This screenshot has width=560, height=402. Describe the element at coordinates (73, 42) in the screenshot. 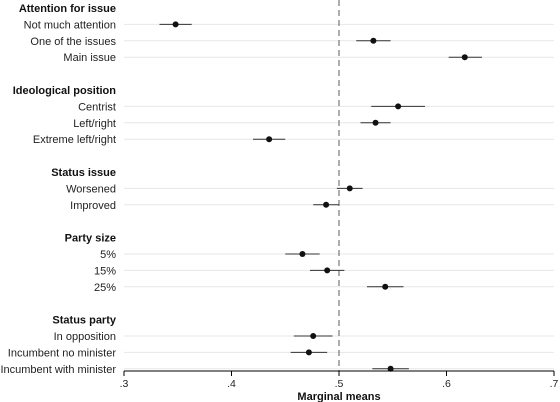

I see `category-label: One of the issues` at that location.